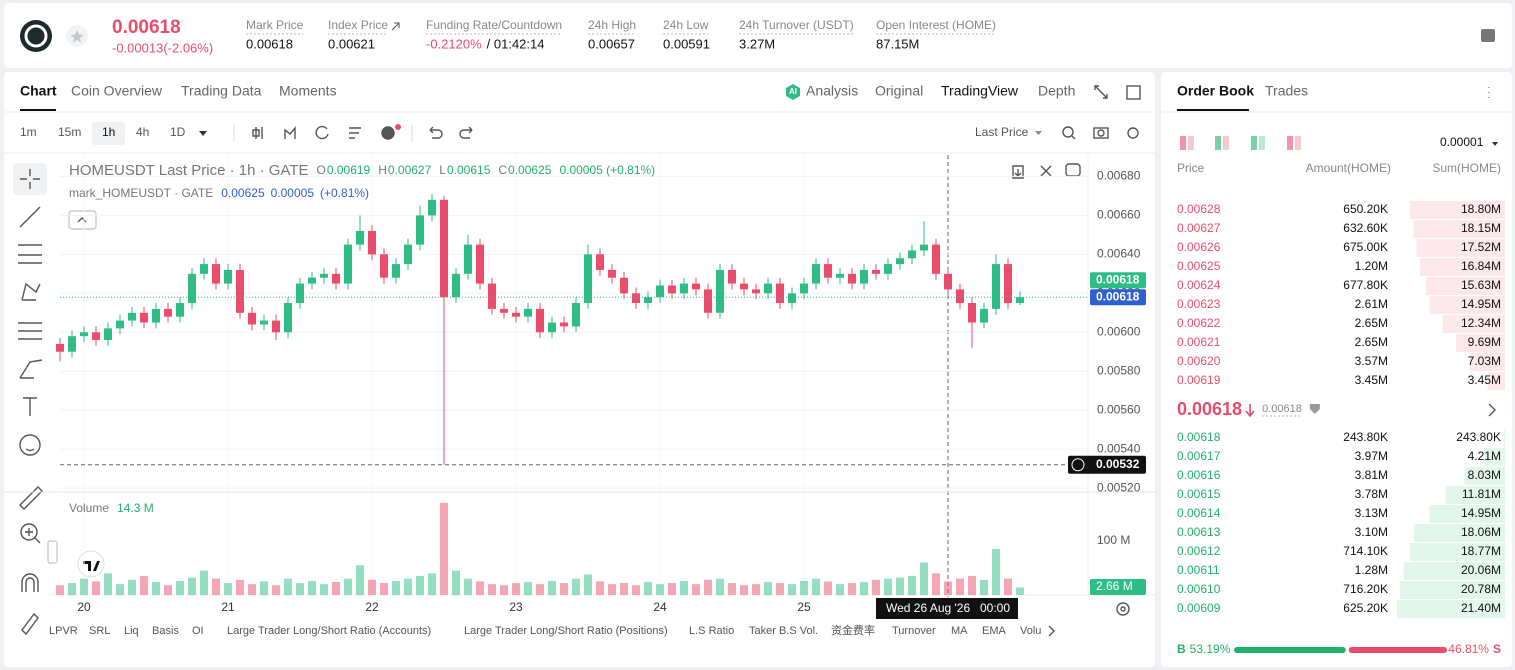 This screenshot has width=1515, height=670. Describe the element at coordinates (108, 132) in the screenshot. I see `interval: 1h` at that location.